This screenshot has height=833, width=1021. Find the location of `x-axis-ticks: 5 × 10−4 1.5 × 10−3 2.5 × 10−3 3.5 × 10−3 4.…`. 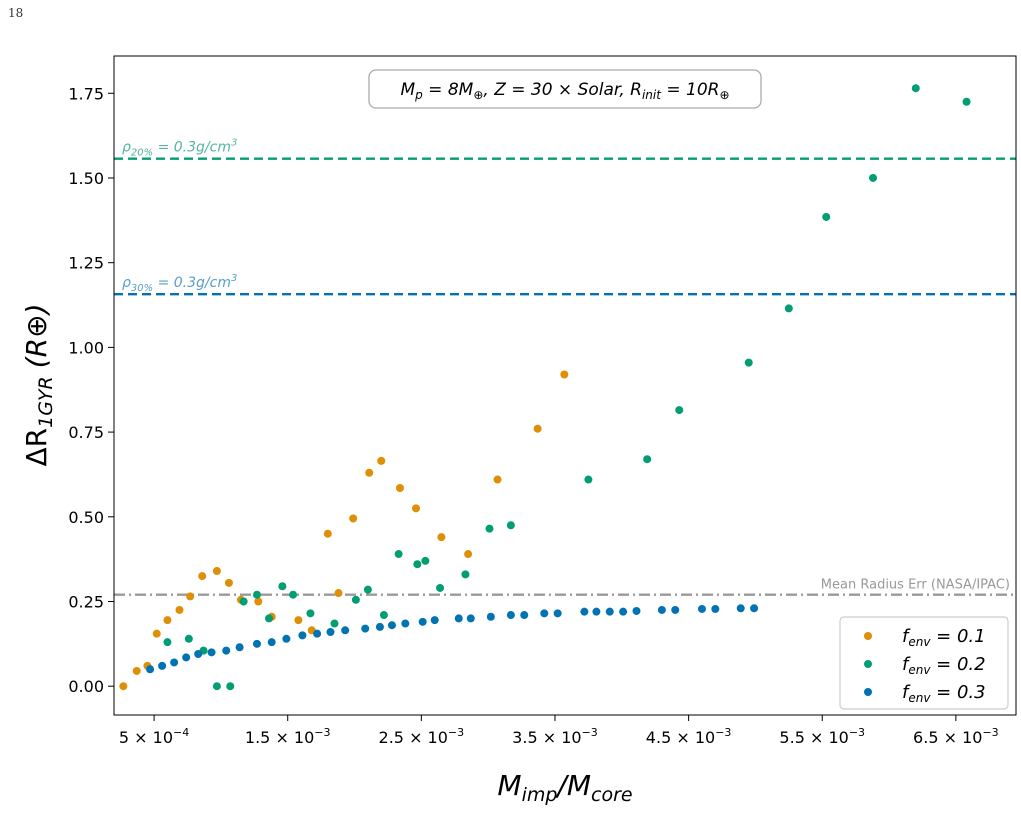

x-axis-ticks: 5 × 10−4 1.5 × 10−3 2.5 × 10−3 3.5 × 10−3 4.… is located at coordinates (559, 731).